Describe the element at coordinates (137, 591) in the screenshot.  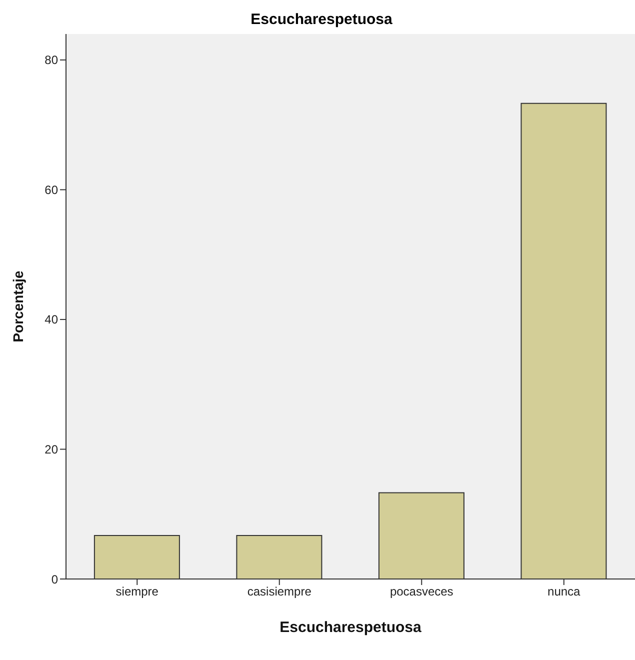
I see `x-tick-label: siempre` at that location.